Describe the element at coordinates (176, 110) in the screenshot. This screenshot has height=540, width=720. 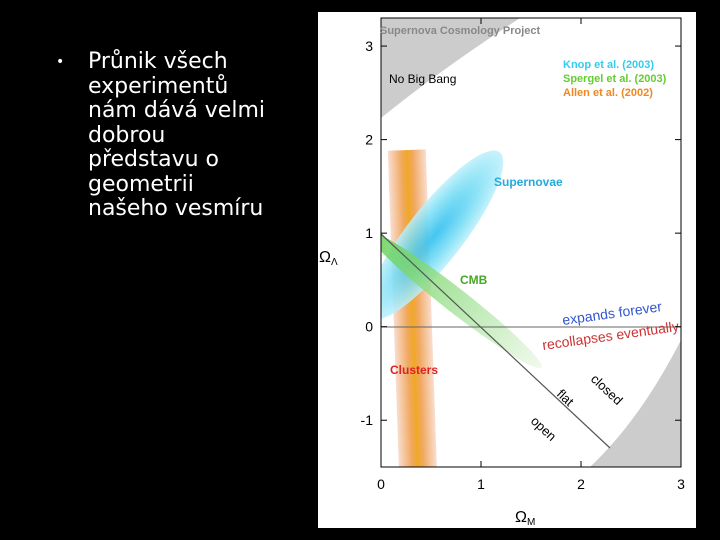
I see `bullet-line: nám dává velmi` at that location.